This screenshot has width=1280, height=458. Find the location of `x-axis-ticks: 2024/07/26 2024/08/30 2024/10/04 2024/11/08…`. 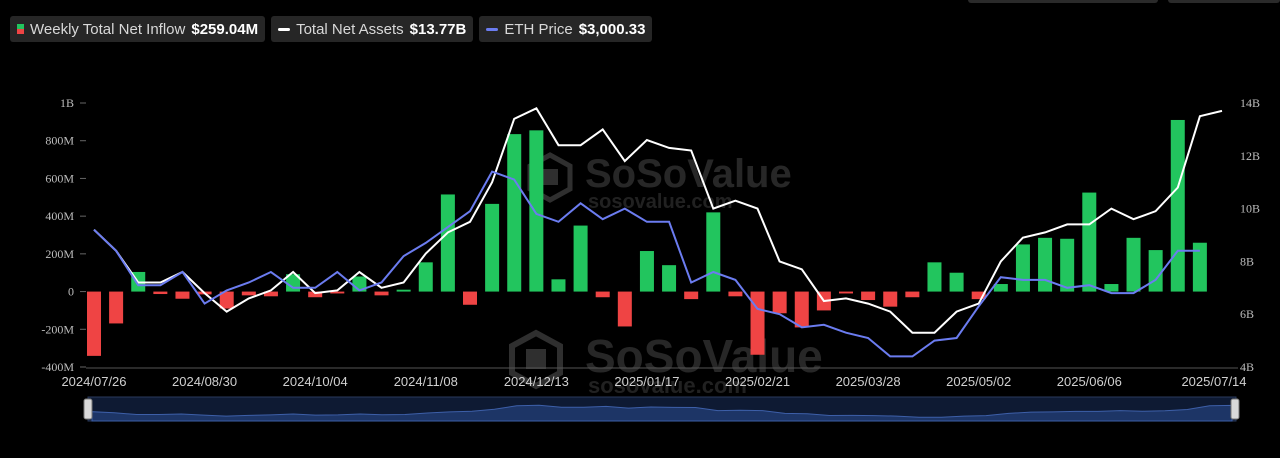

x-axis-ticks: 2024/07/26 2024/08/30 2024/10/04 2024/11/08… is located at coordinates (653, 381).